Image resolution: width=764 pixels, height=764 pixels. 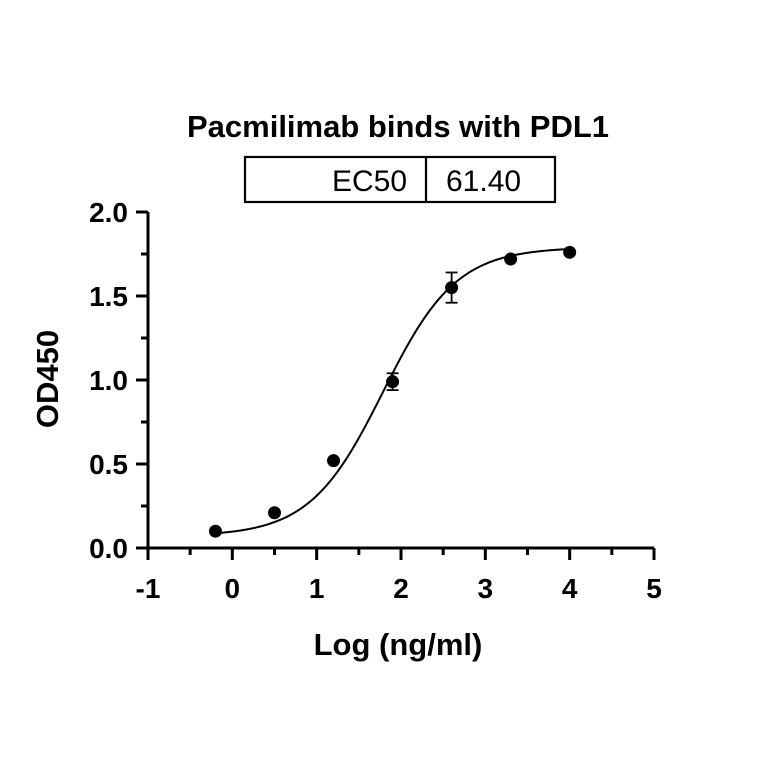 I want to click on y-tick-label: 0.0, so click(x=108, y=548).